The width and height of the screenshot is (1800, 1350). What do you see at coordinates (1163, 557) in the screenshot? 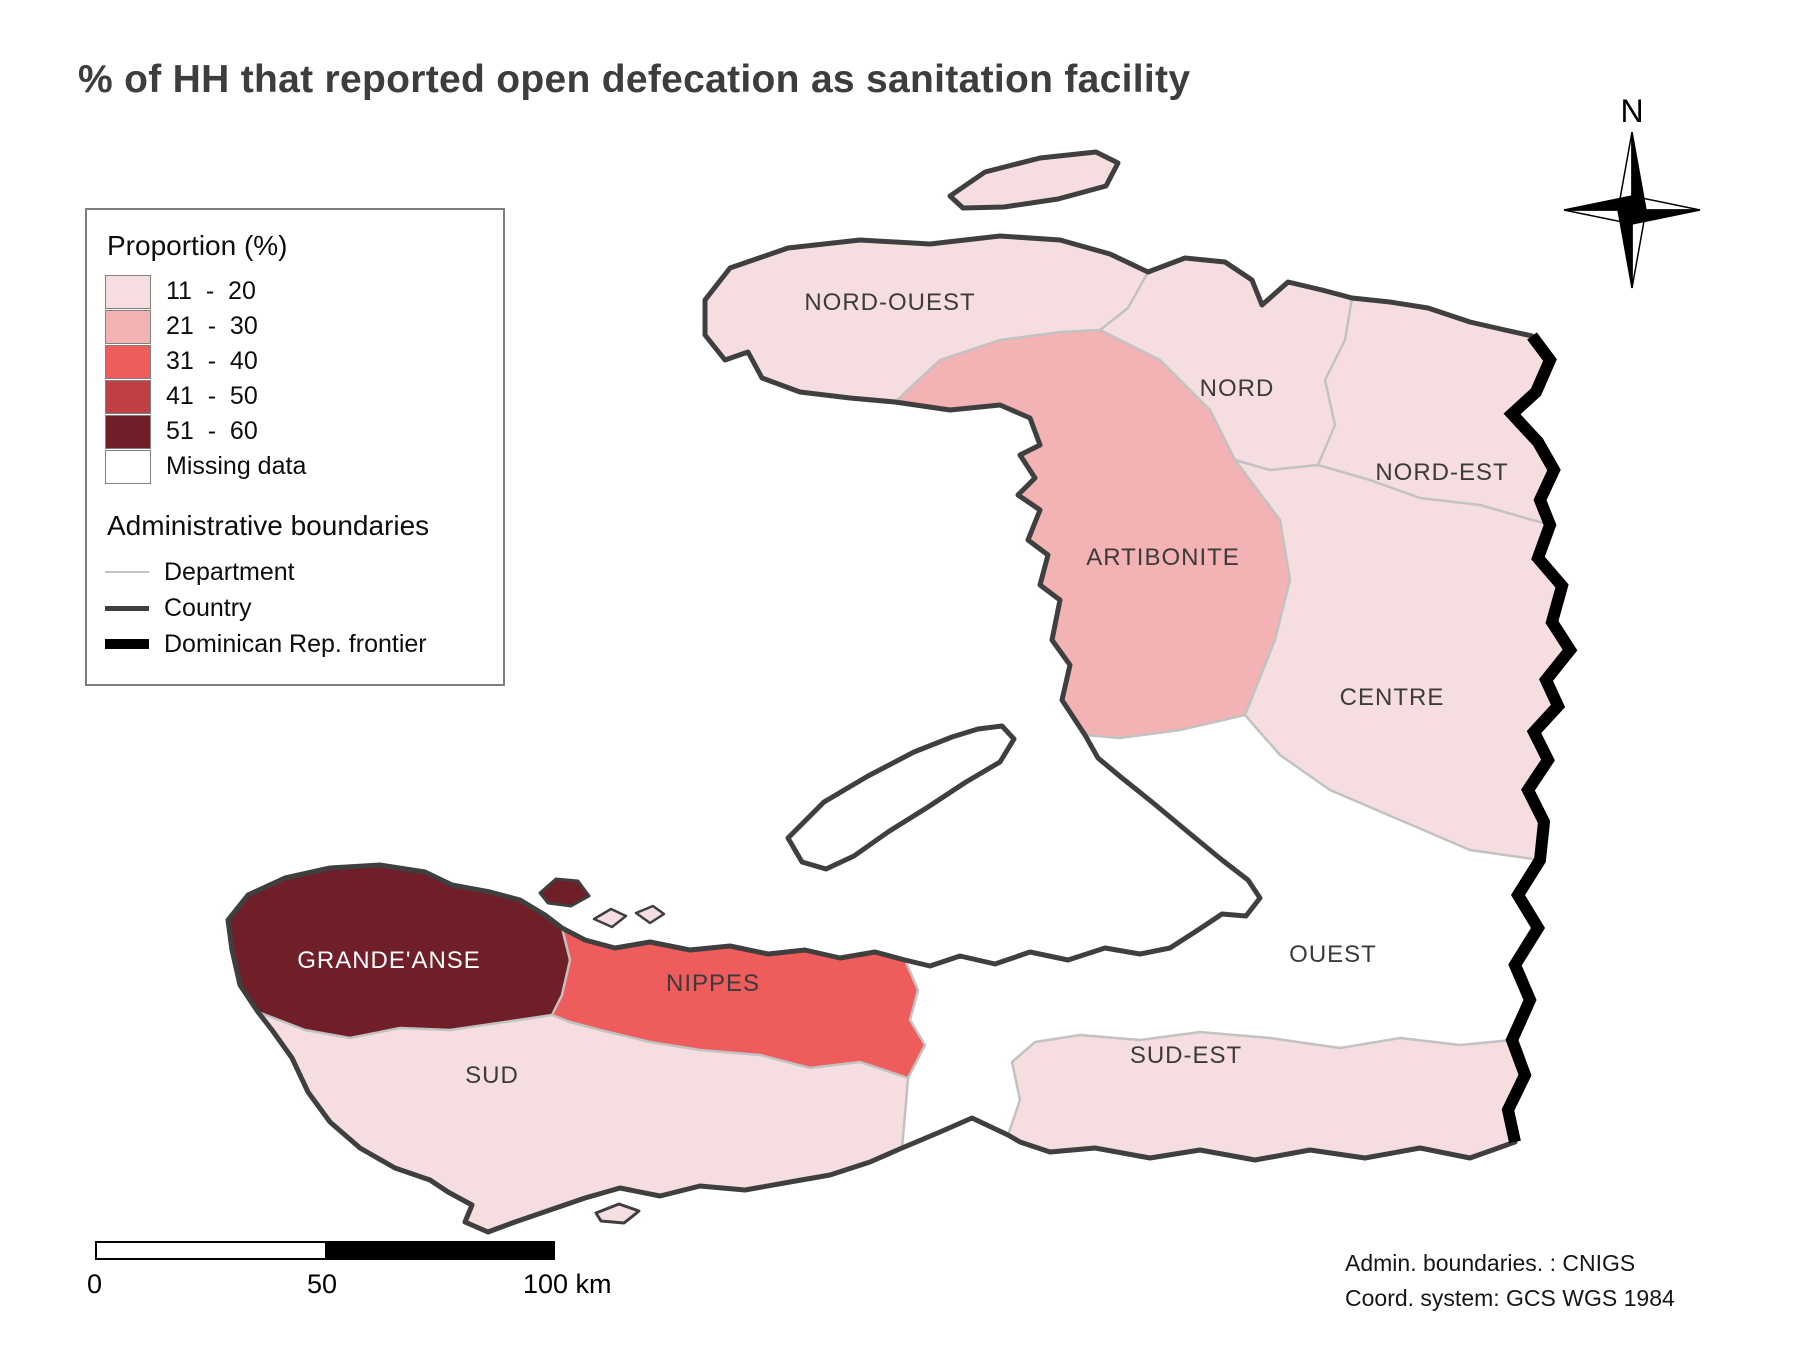
I see `label-artibonite: ARTIBONITE` at bounding box center [1163, 557].